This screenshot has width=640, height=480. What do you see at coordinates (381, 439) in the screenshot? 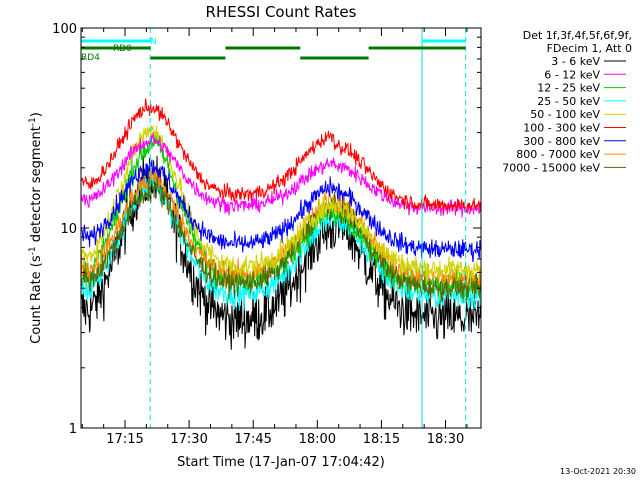
I see `x-tick-label: 18:15` at bounding box center [381, 439].